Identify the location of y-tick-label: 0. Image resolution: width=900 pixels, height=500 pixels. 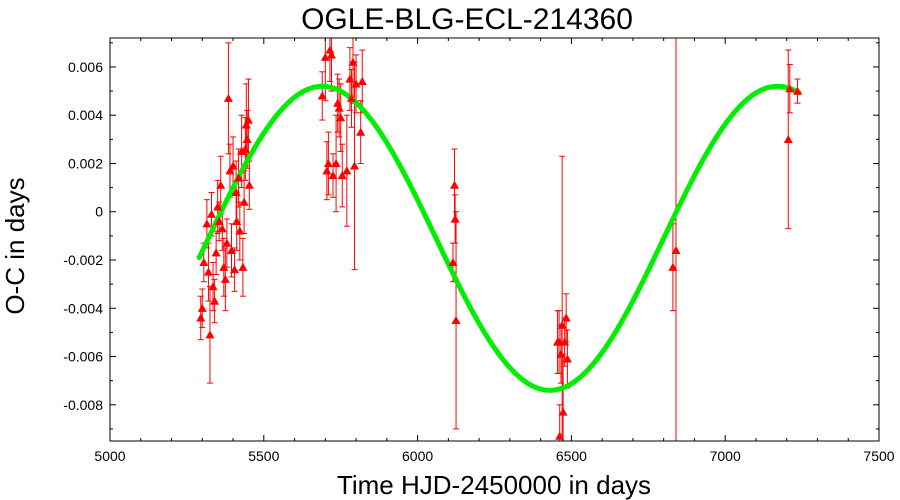
(99, 212).